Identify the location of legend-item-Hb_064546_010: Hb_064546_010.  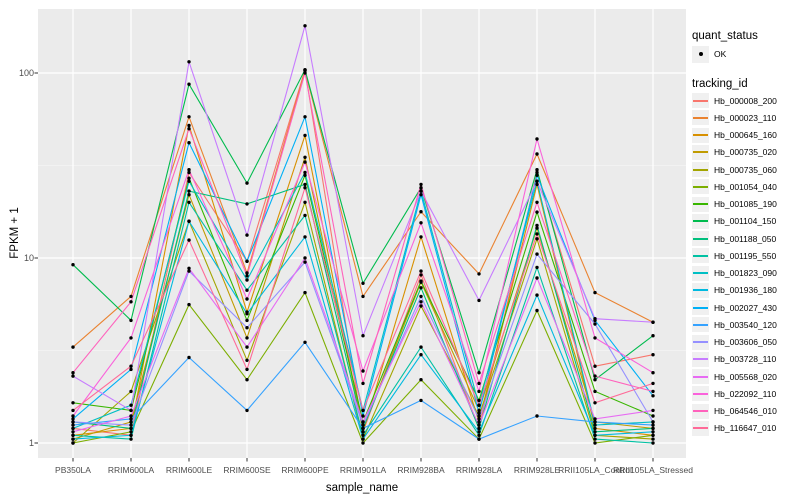
(745, 411).